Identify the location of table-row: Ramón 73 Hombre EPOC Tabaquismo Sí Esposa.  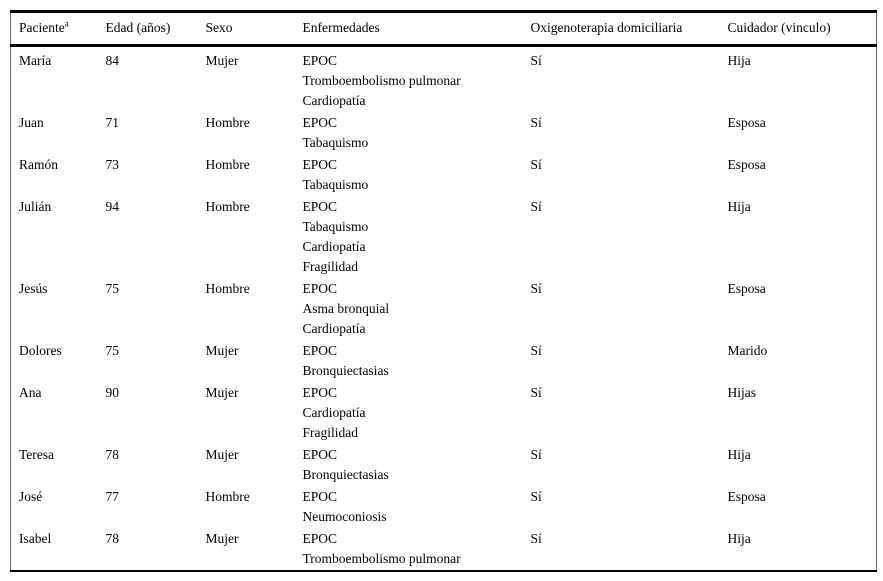
(444, 175).